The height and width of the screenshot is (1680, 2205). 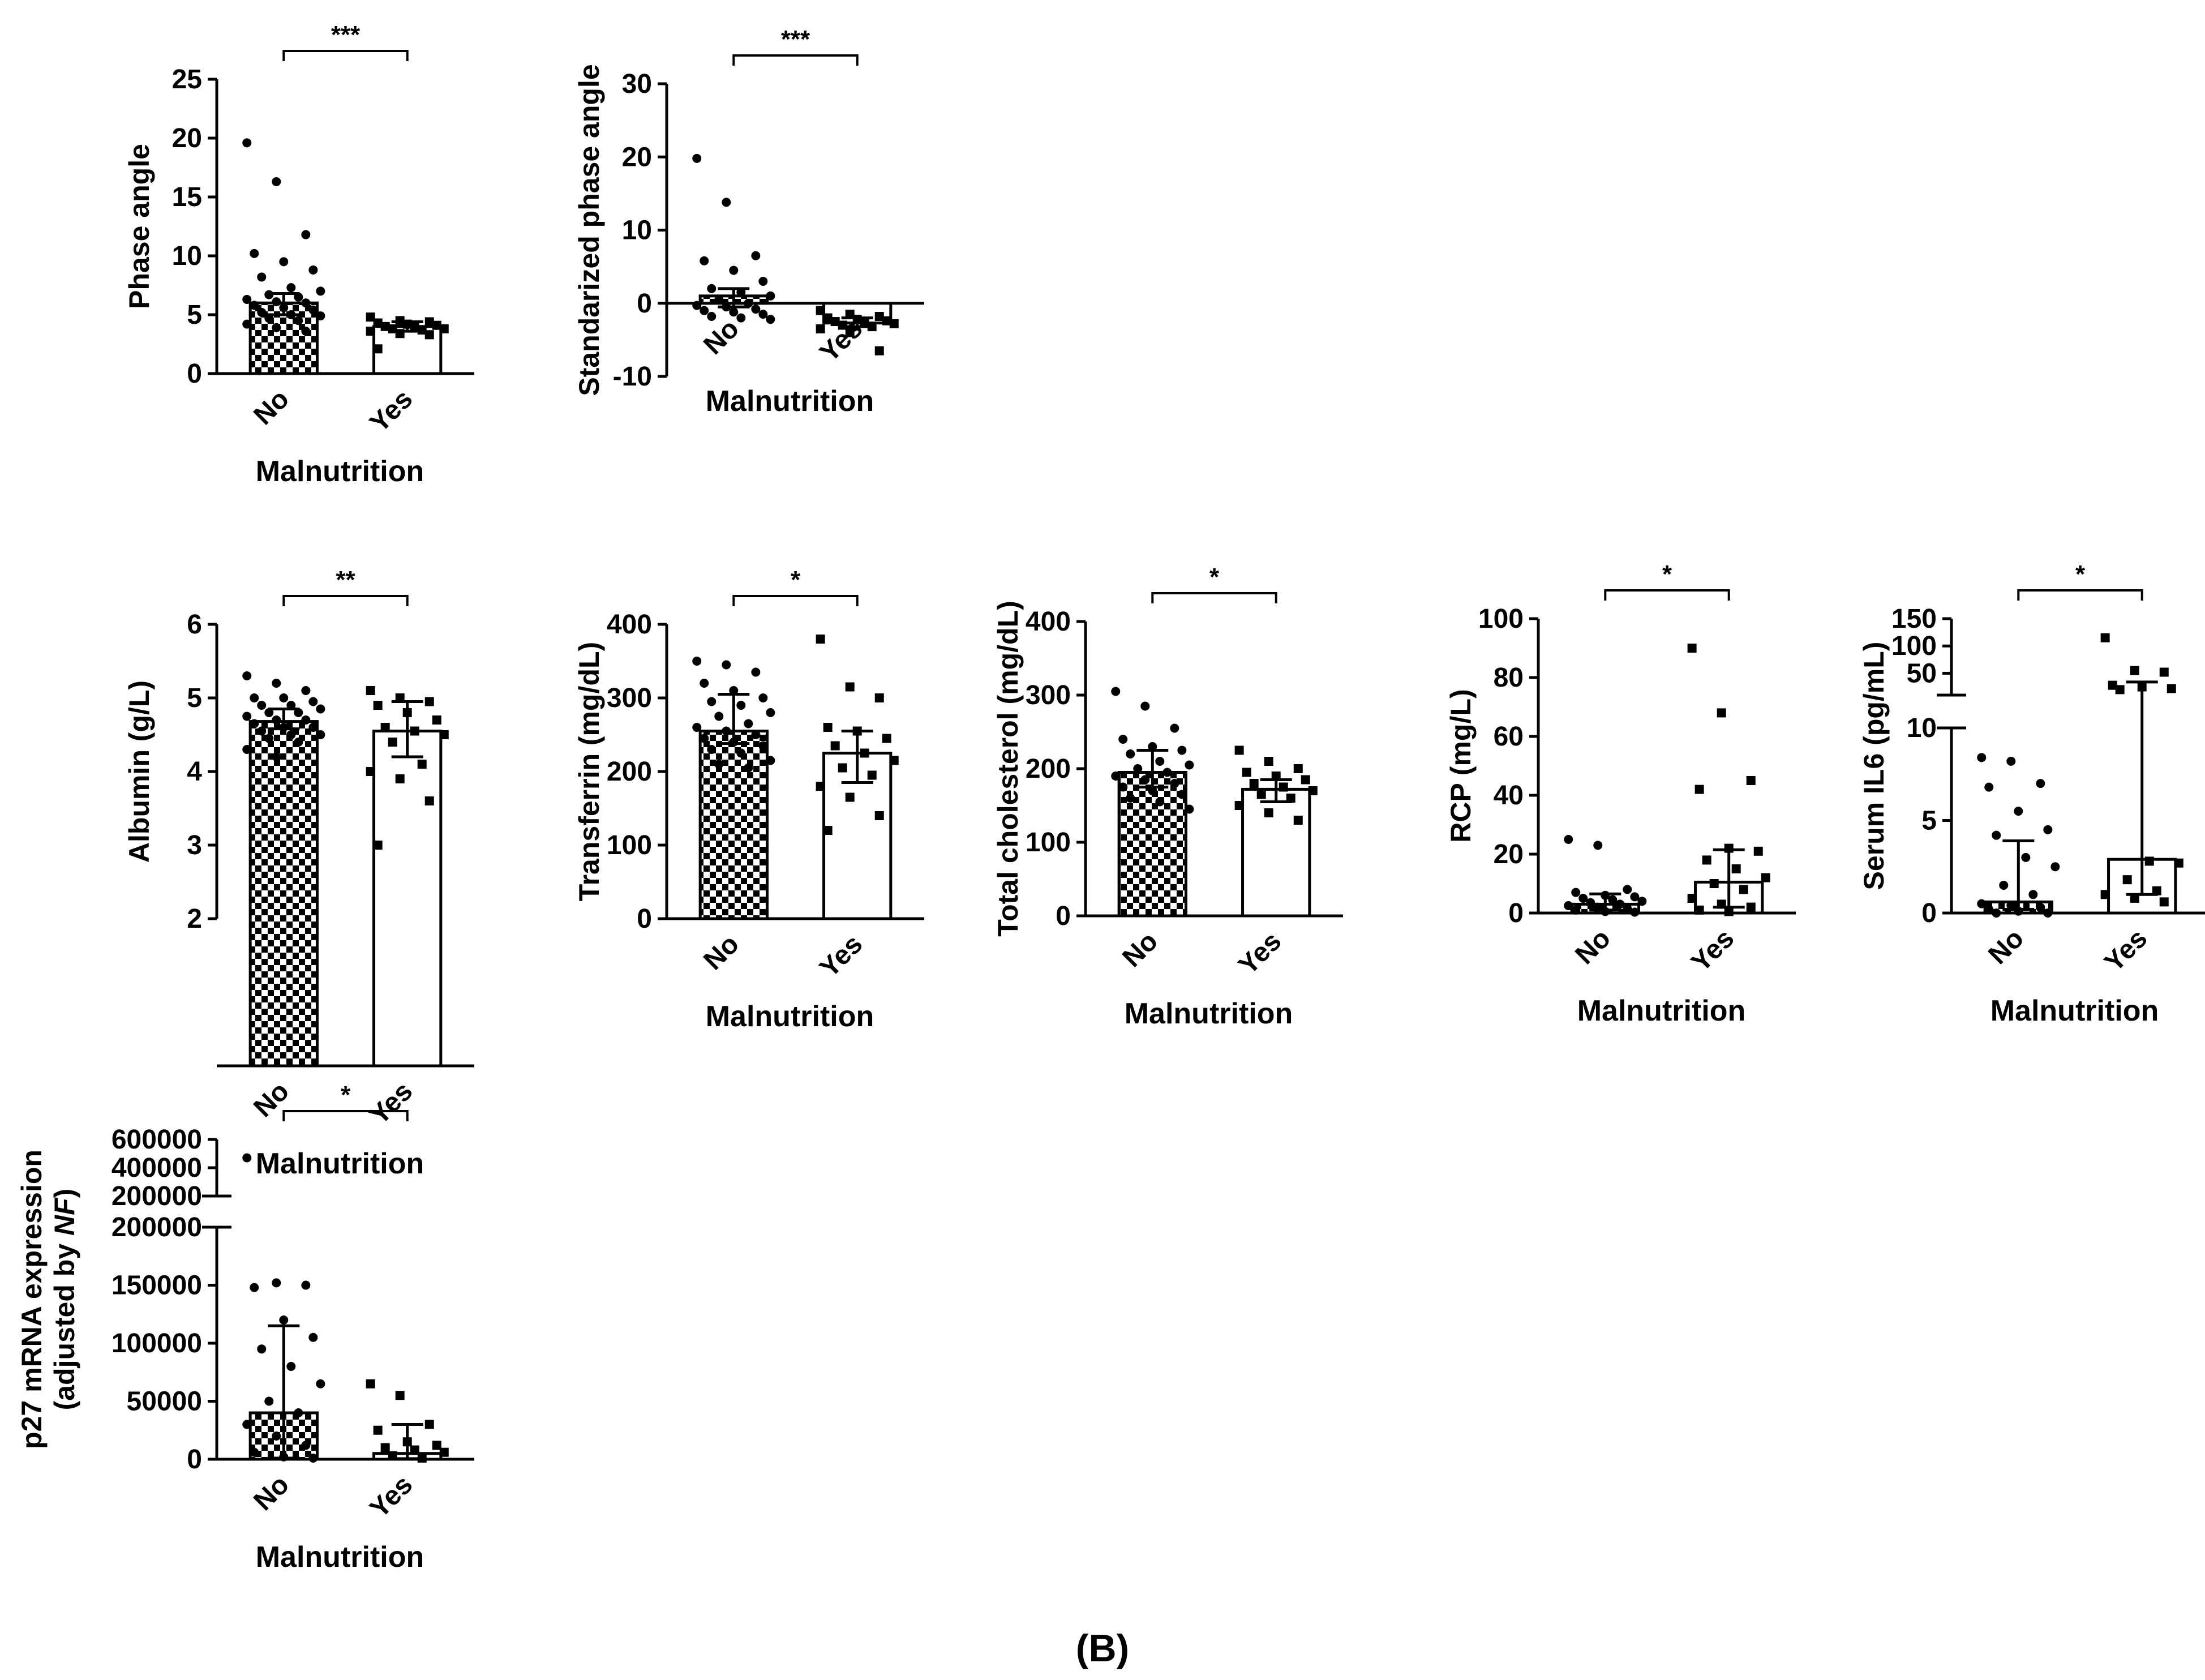 I want to click on y-tick-label: 60, so click(x=1509, y=737).